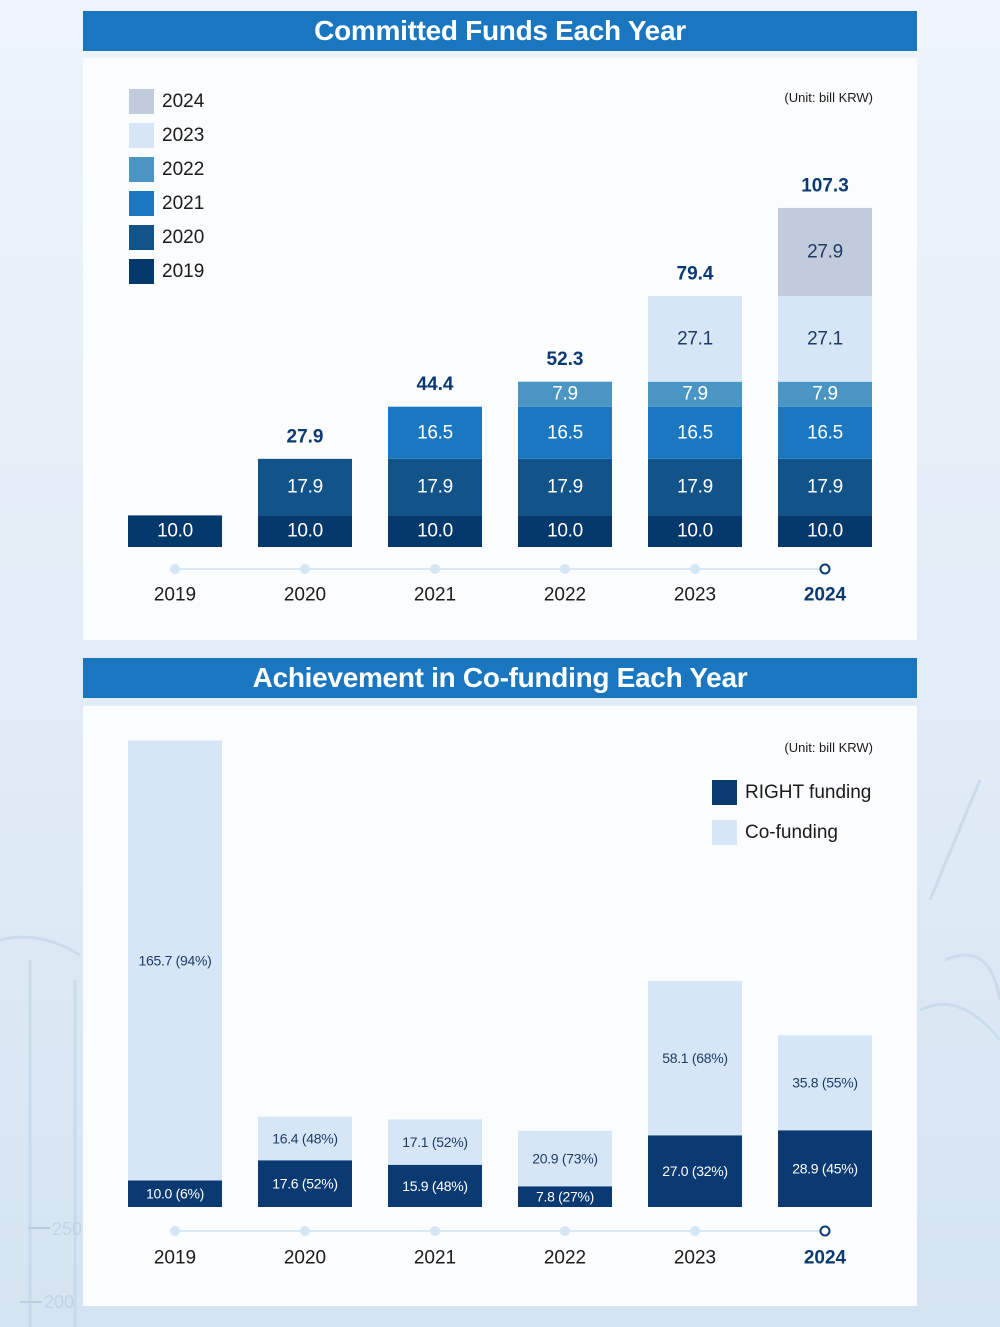 The width and height of the screenshot is (1000, 1327). What do you see at coordinates (828, 747) in the screenshot?
I see `cofunding-unit-label: (Unit: bill KRW)` at bounding box center [828, 747].